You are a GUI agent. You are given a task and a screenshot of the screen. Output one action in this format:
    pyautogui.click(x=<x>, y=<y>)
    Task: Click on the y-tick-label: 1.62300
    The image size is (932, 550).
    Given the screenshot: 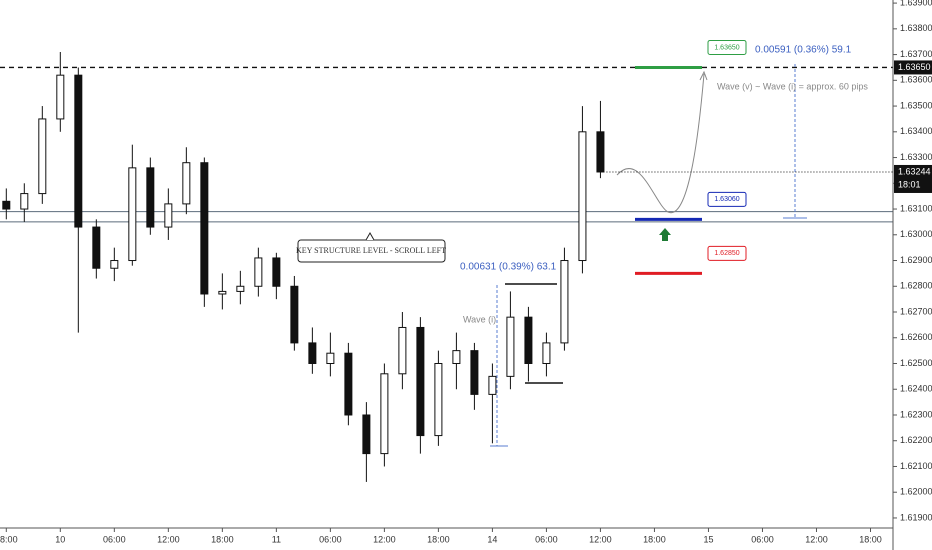 What is the action you would take?
    pyautogui.click(x=916, y=414)
    